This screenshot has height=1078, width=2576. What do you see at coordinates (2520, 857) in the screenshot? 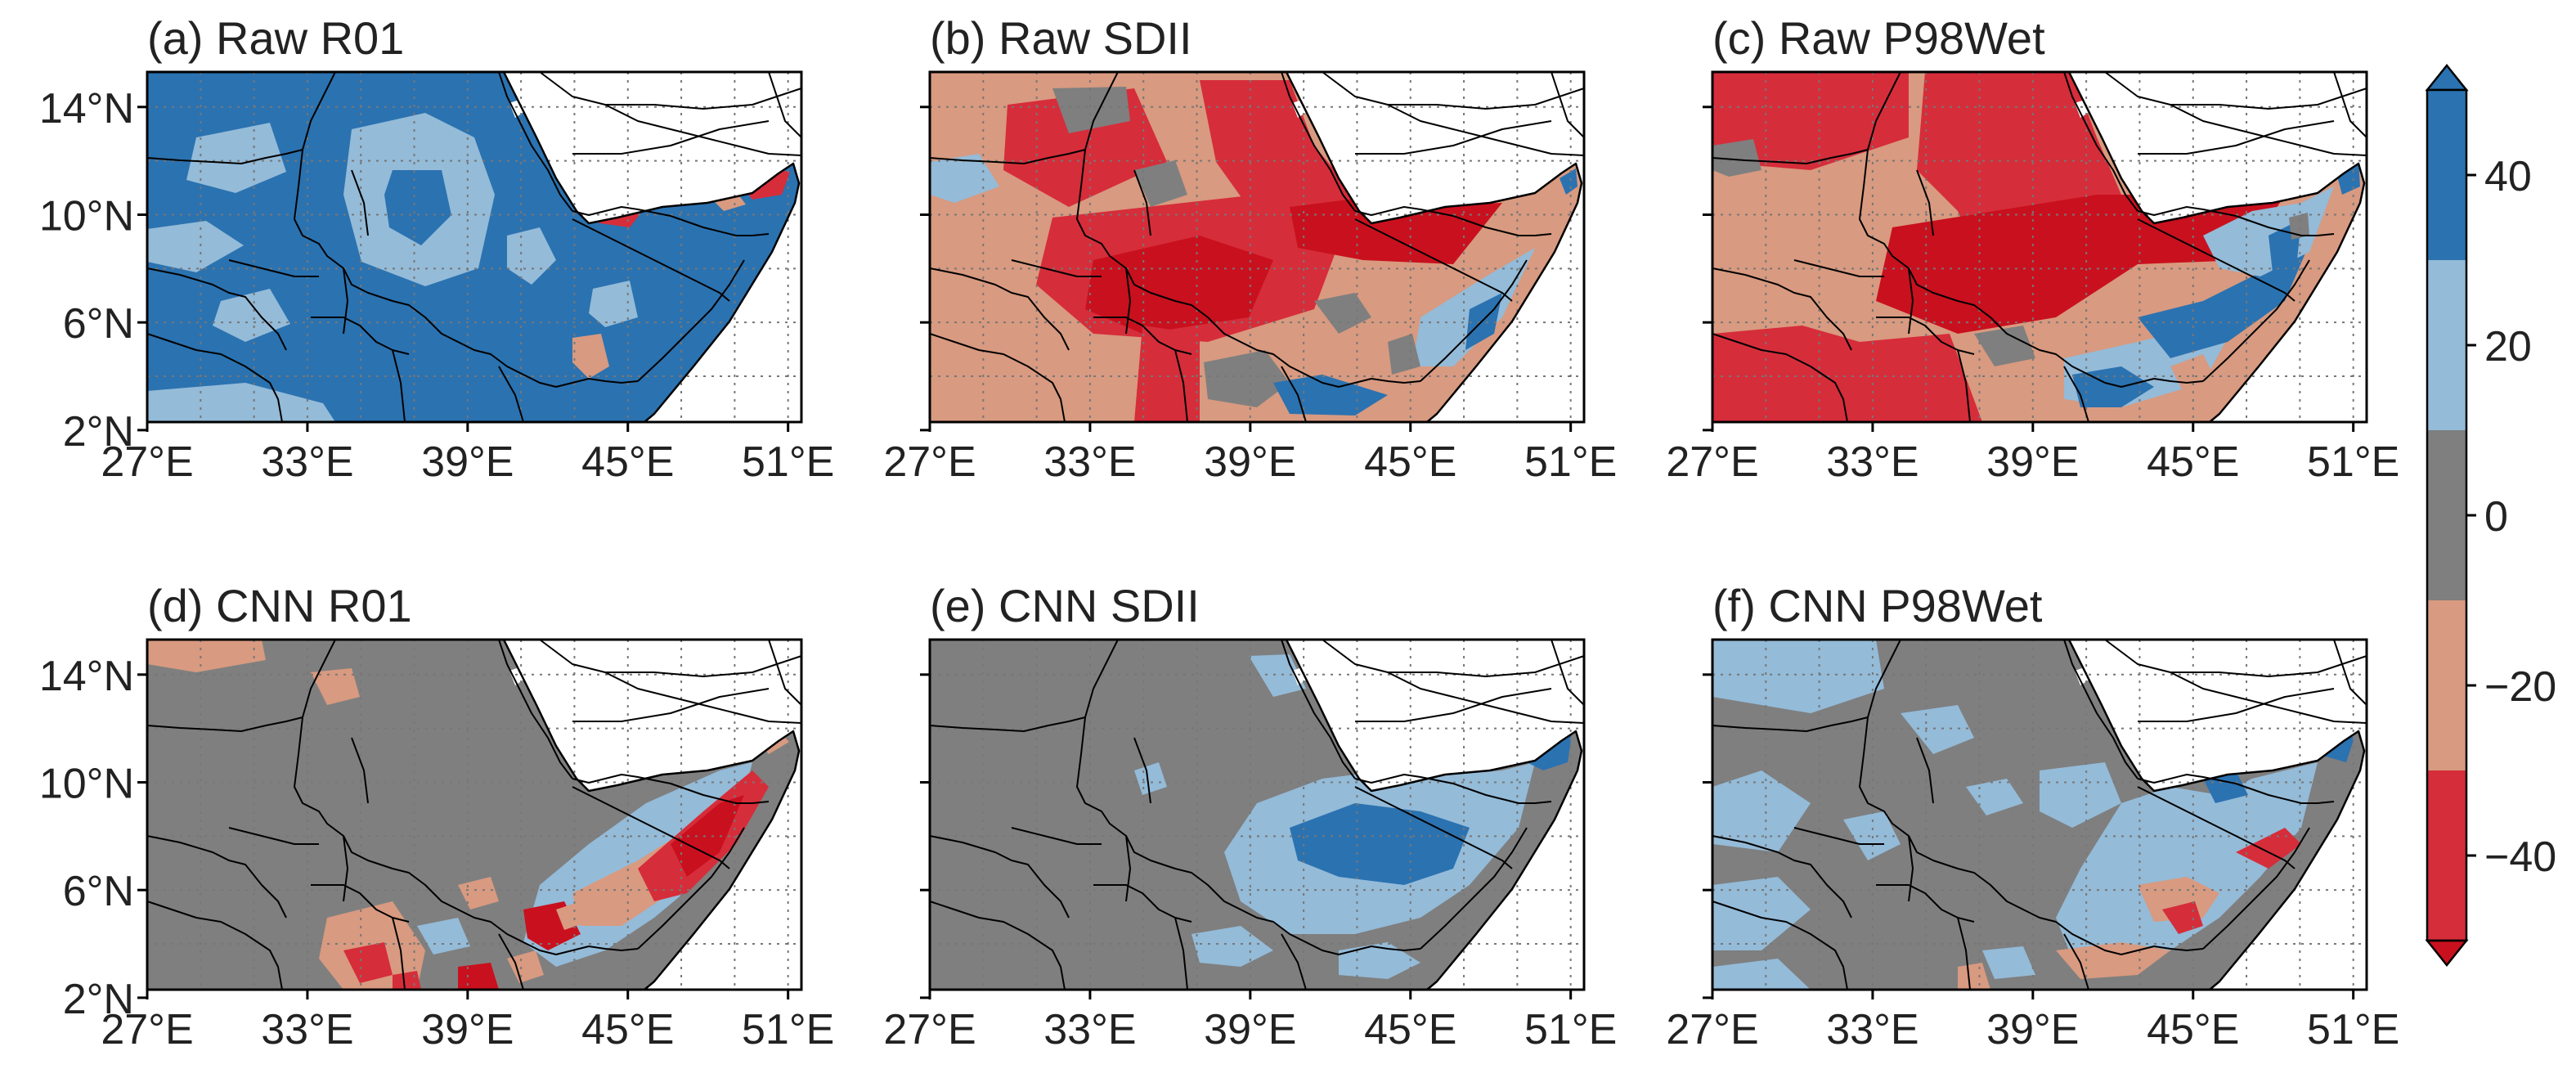
I see `colorbar-tick-label: −40` at bounding box center [2520, 857].